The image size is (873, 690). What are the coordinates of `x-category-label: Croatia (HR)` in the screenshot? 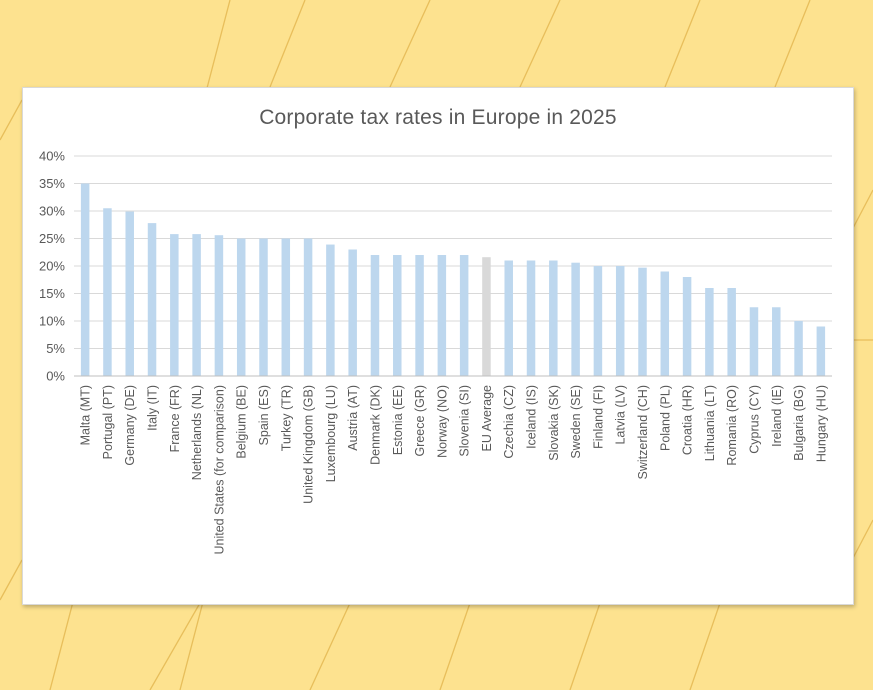 It's located at (688, 420).